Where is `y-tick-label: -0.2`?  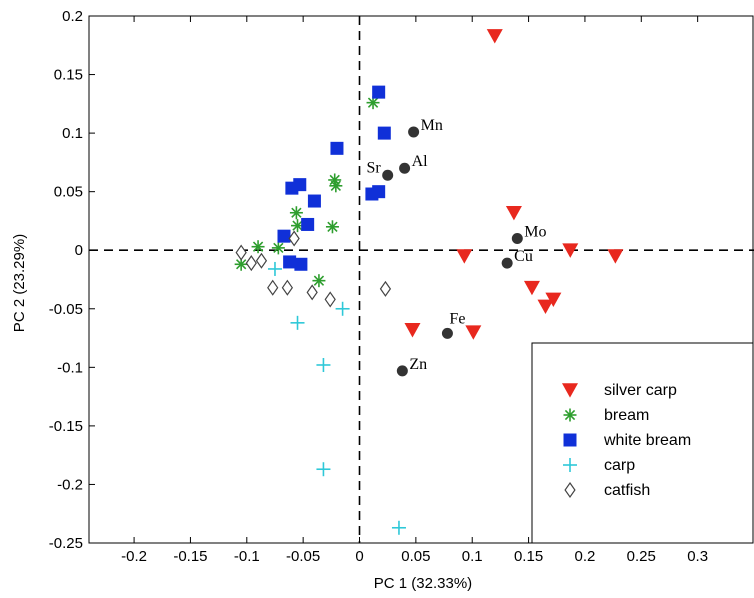
y-tick-label: -0.2 is located at coordinates (70, 484).